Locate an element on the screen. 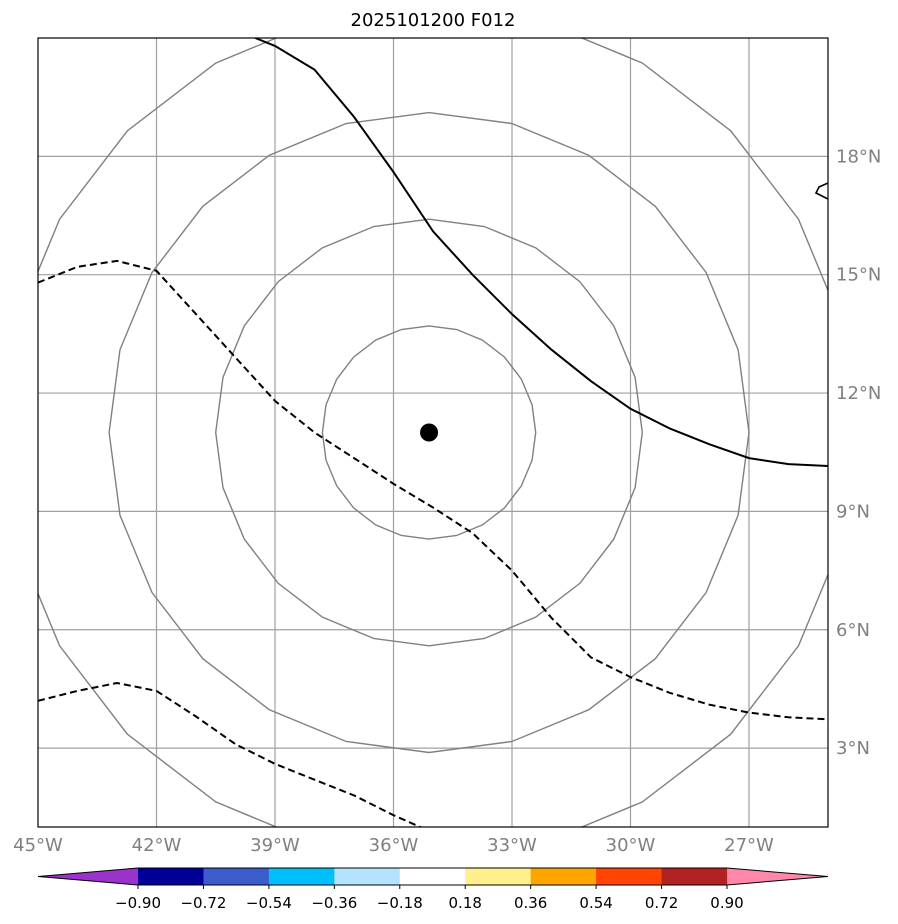 This screenshot has width=898, height=924. longitude-label: 36°W is located at coordinates (394, 845).